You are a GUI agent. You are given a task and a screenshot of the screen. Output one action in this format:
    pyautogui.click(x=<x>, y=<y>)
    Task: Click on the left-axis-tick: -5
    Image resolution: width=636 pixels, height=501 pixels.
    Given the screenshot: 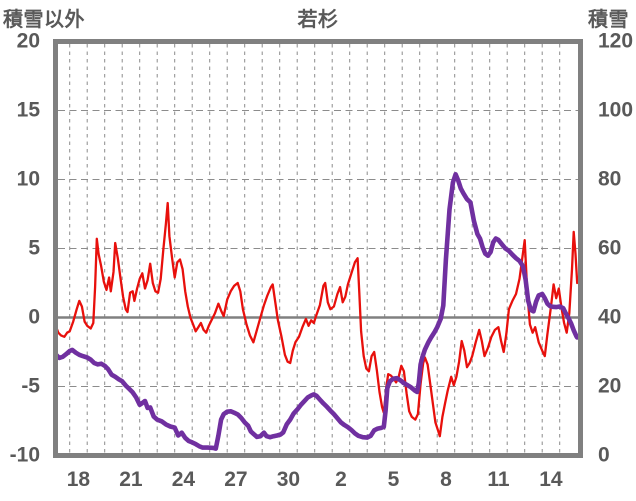 What is the action you would take?
    pyautogui.click(x=30, y=386)
    